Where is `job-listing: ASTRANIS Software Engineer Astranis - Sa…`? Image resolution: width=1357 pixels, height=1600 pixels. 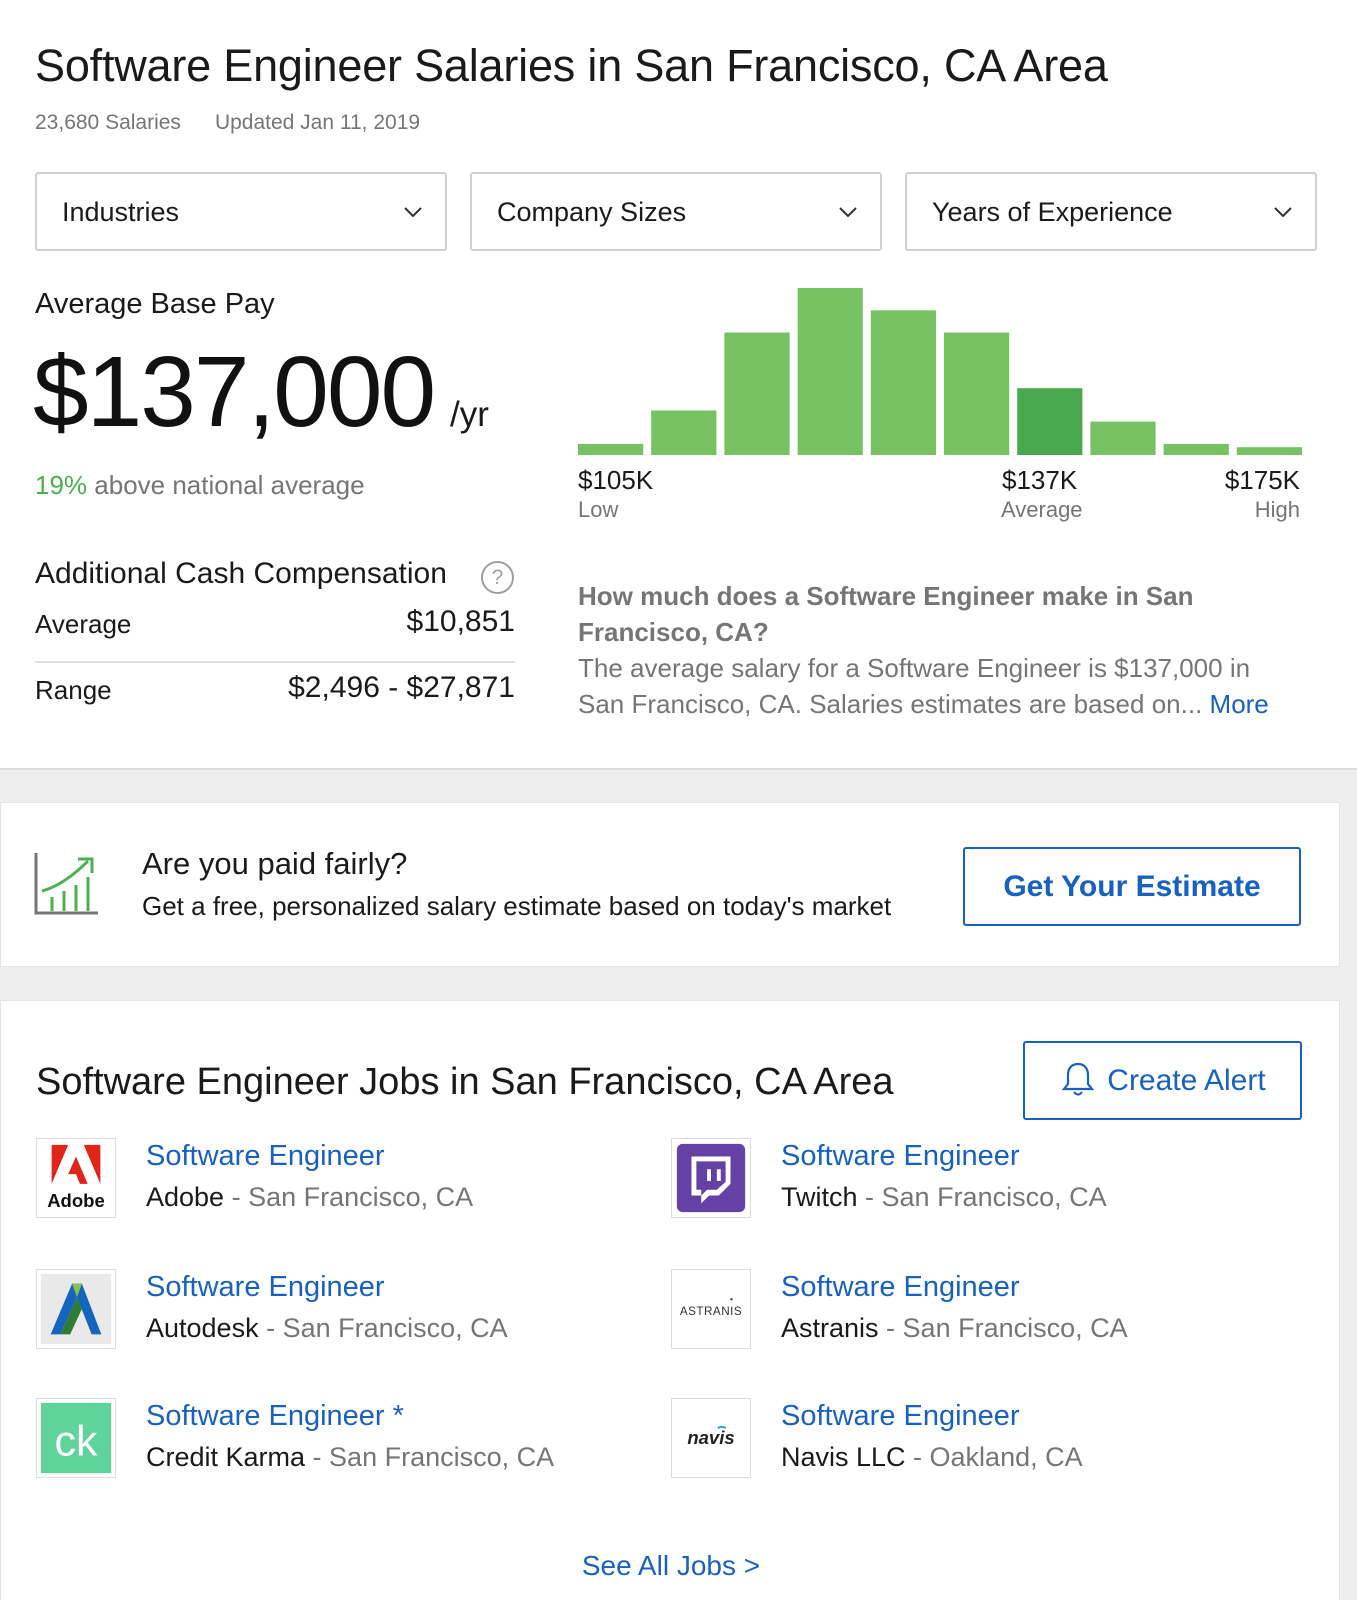
job-listing: ASTRANIS Software Engineer Astranis - Sa… is located at coordinates (981, 1314).